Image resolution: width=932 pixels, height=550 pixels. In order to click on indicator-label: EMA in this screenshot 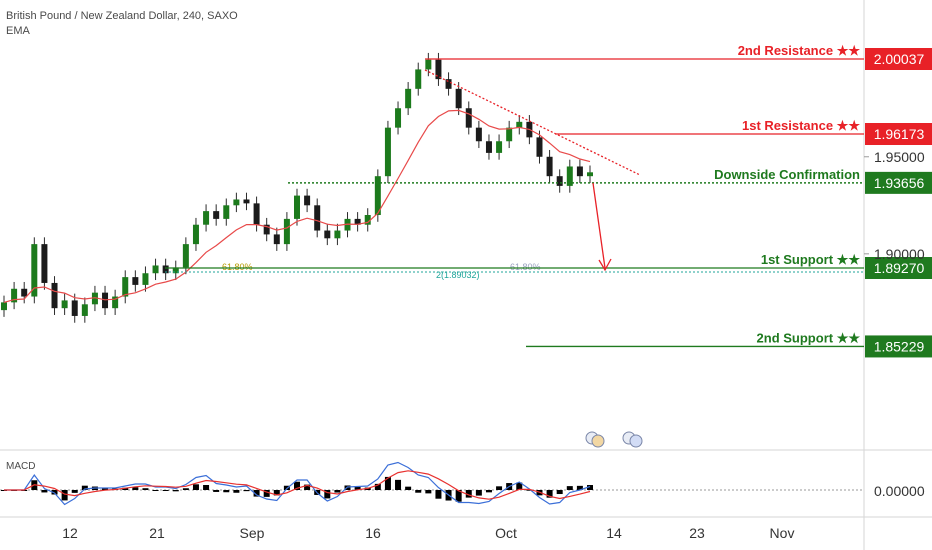, I will do `click(18, 31)`.